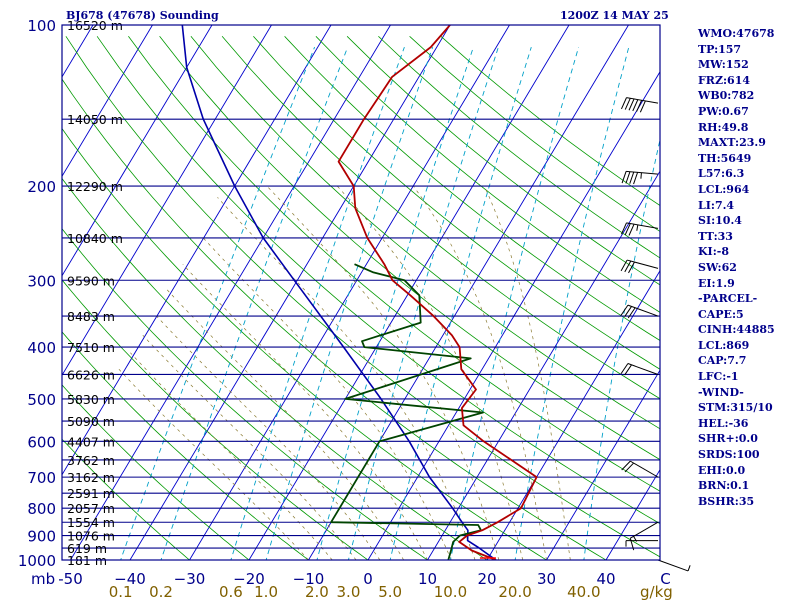  Describe the element at coordinates (43, 579) in the screenshot. I see `x-axis-prefix: mb` at that location.